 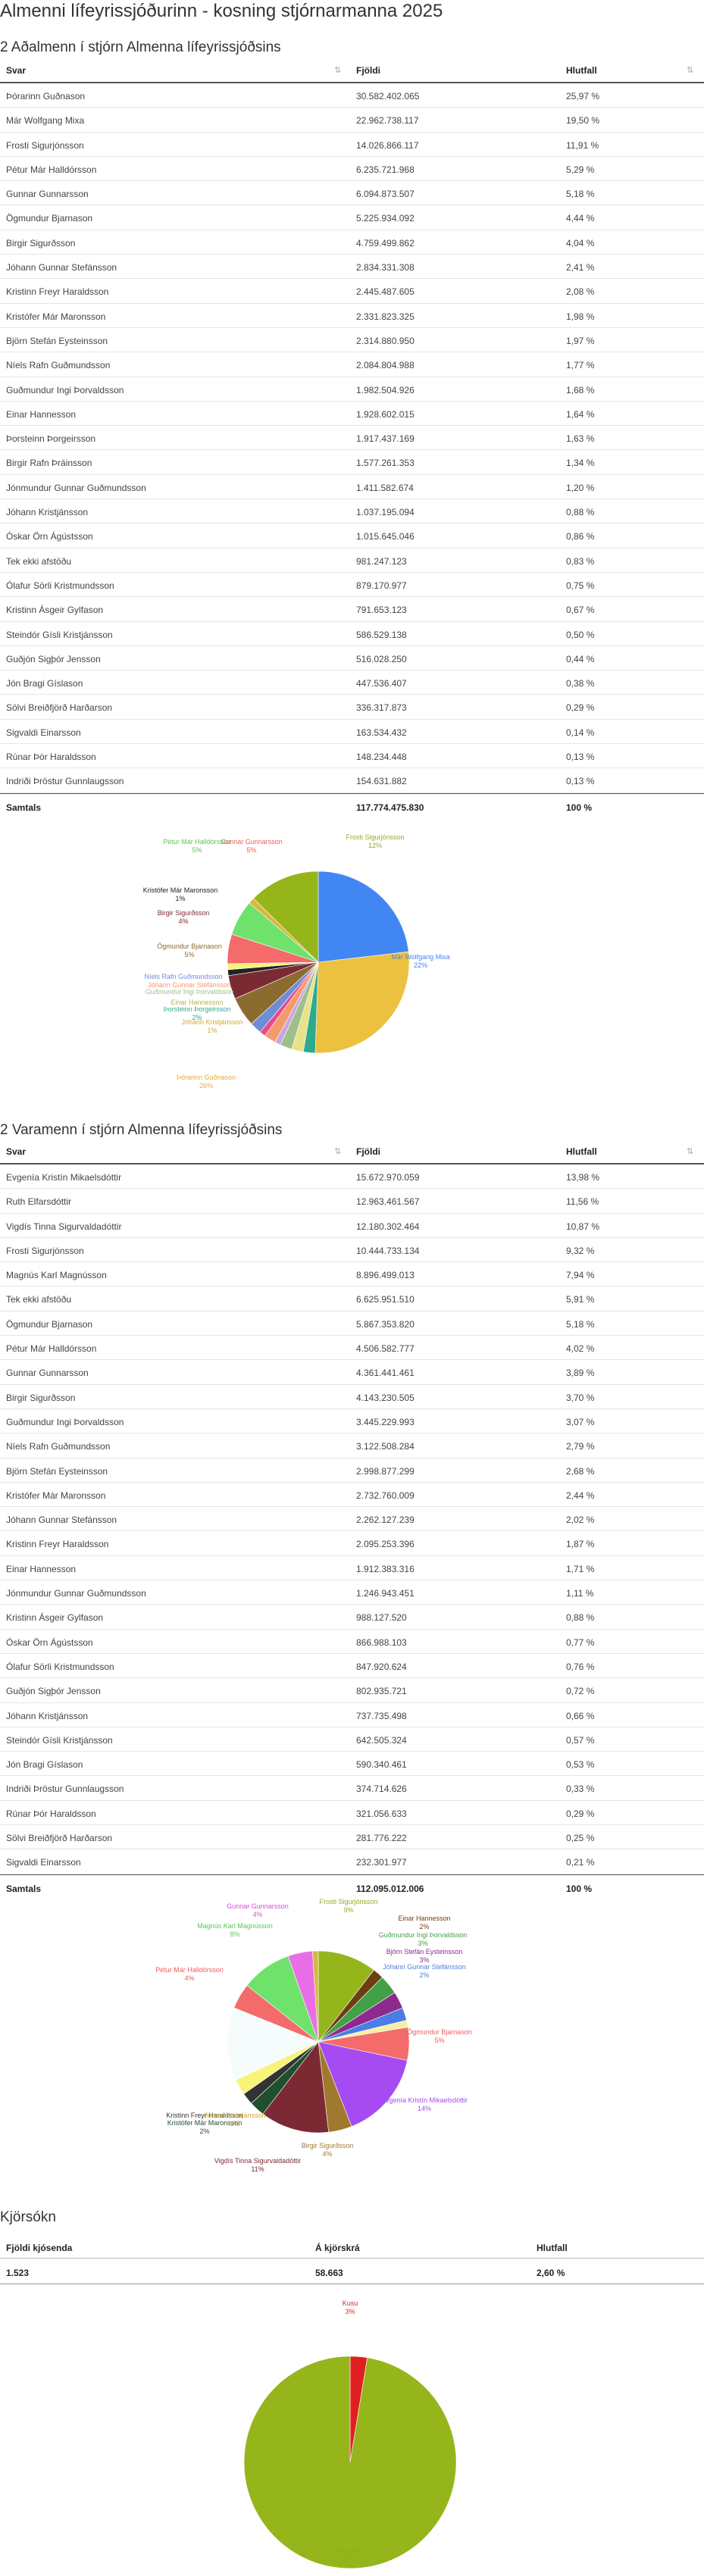 I want to click on pie-label: Birgir Sigurðsson 4%, so click(x=328, y=2150).